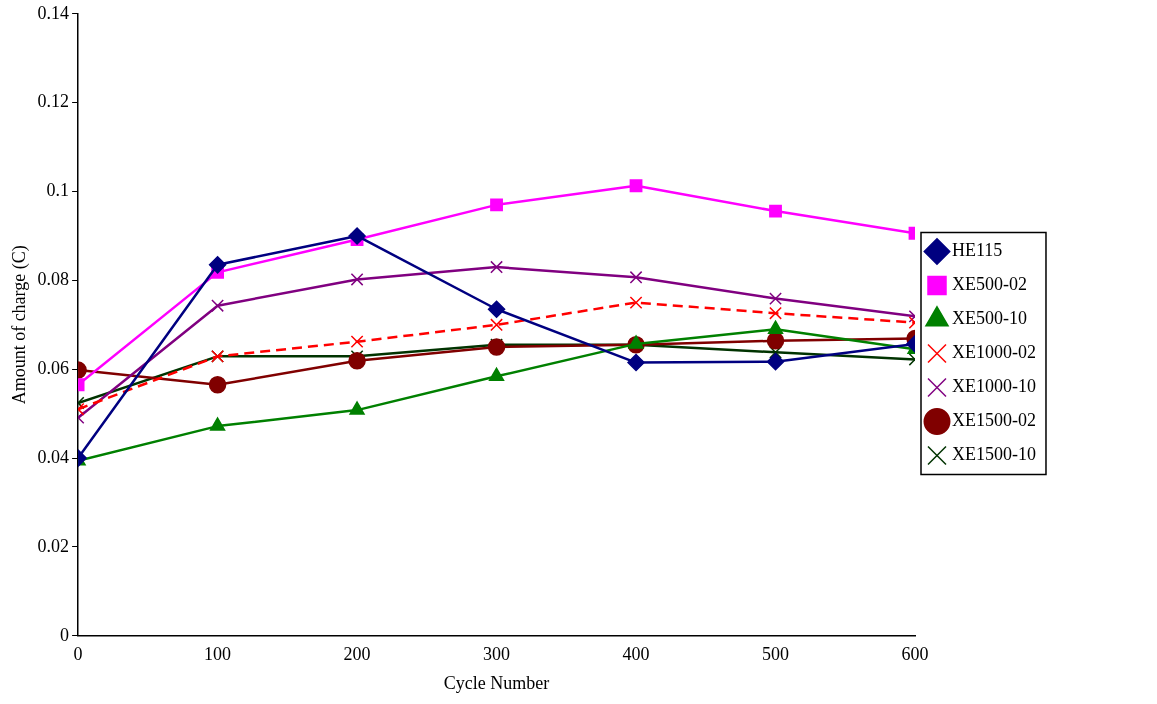 The image size is (1157, 704). Describe the element at coordinates (994, 352) in the screenshot. I see `legend-label: XE1000-02` at that location.